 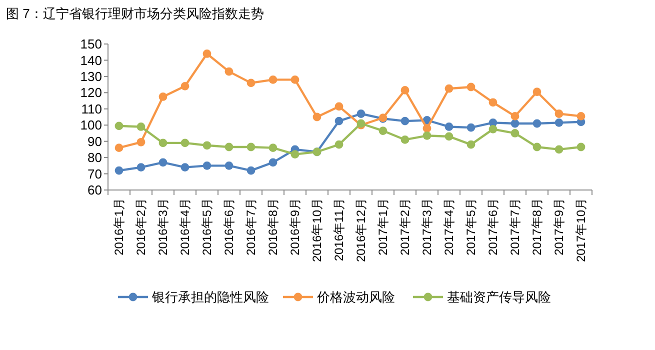 I want to click on y-tick-label: 110, so click(x=91, y=108).